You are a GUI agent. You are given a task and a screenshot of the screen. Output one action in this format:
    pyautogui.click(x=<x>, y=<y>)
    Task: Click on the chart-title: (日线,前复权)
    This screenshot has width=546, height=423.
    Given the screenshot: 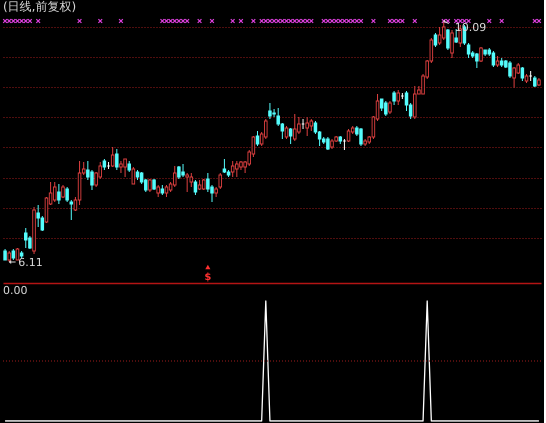 What is the action you would take?
    pyautogui.click(x=39, y=7)
    